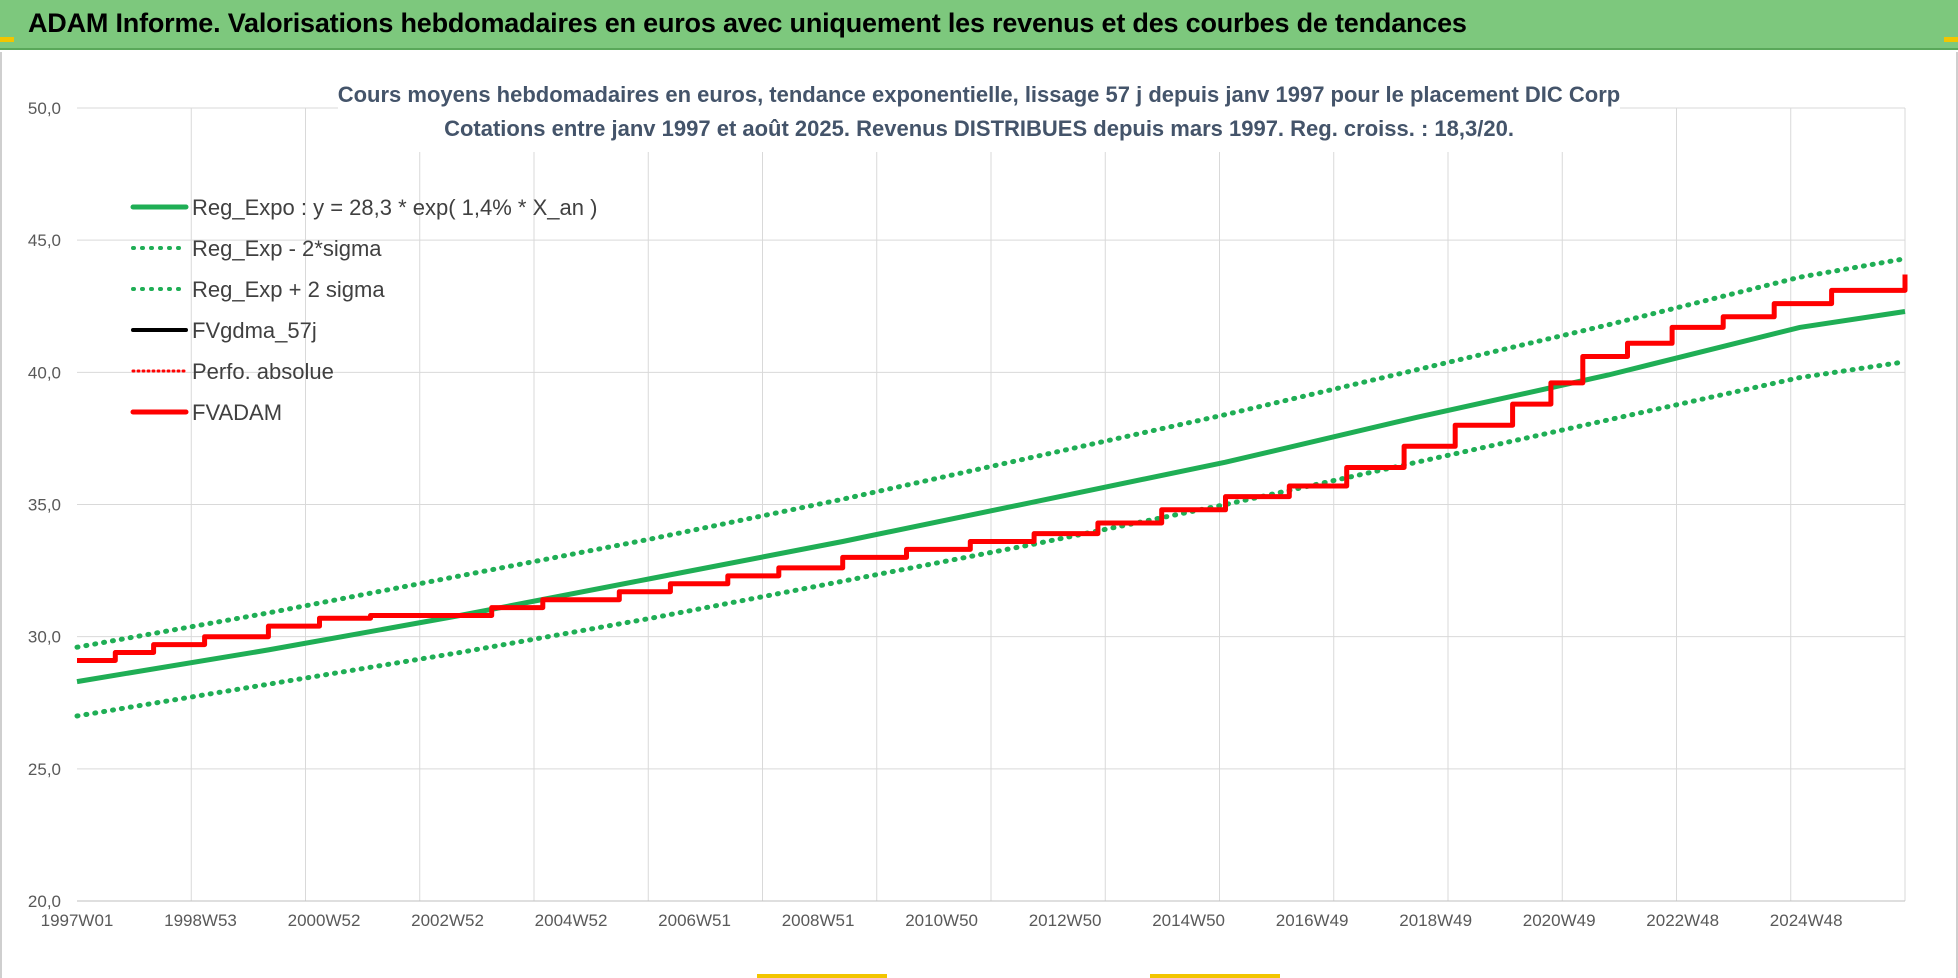  I want to click on x-tick-label: 2010W50, so click(941, 920).